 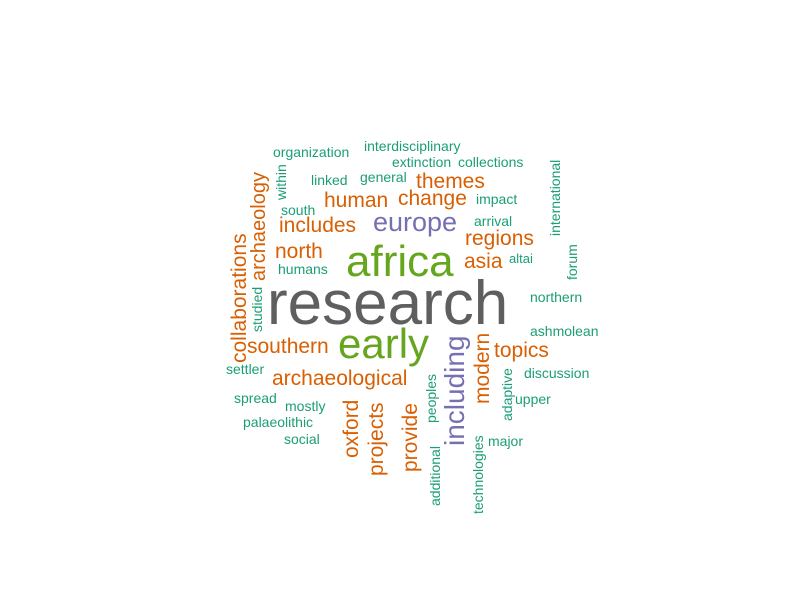 What do you see at coordinates (483, 261) in the screenshot?
I see `word-asia: asia` at bounding box center [483, 261].